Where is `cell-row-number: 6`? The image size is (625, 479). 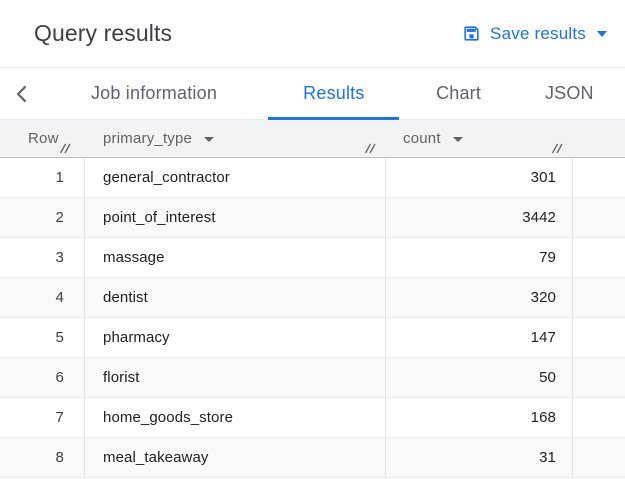
cell-row-number: 6 is located at coordinates (42, 377).